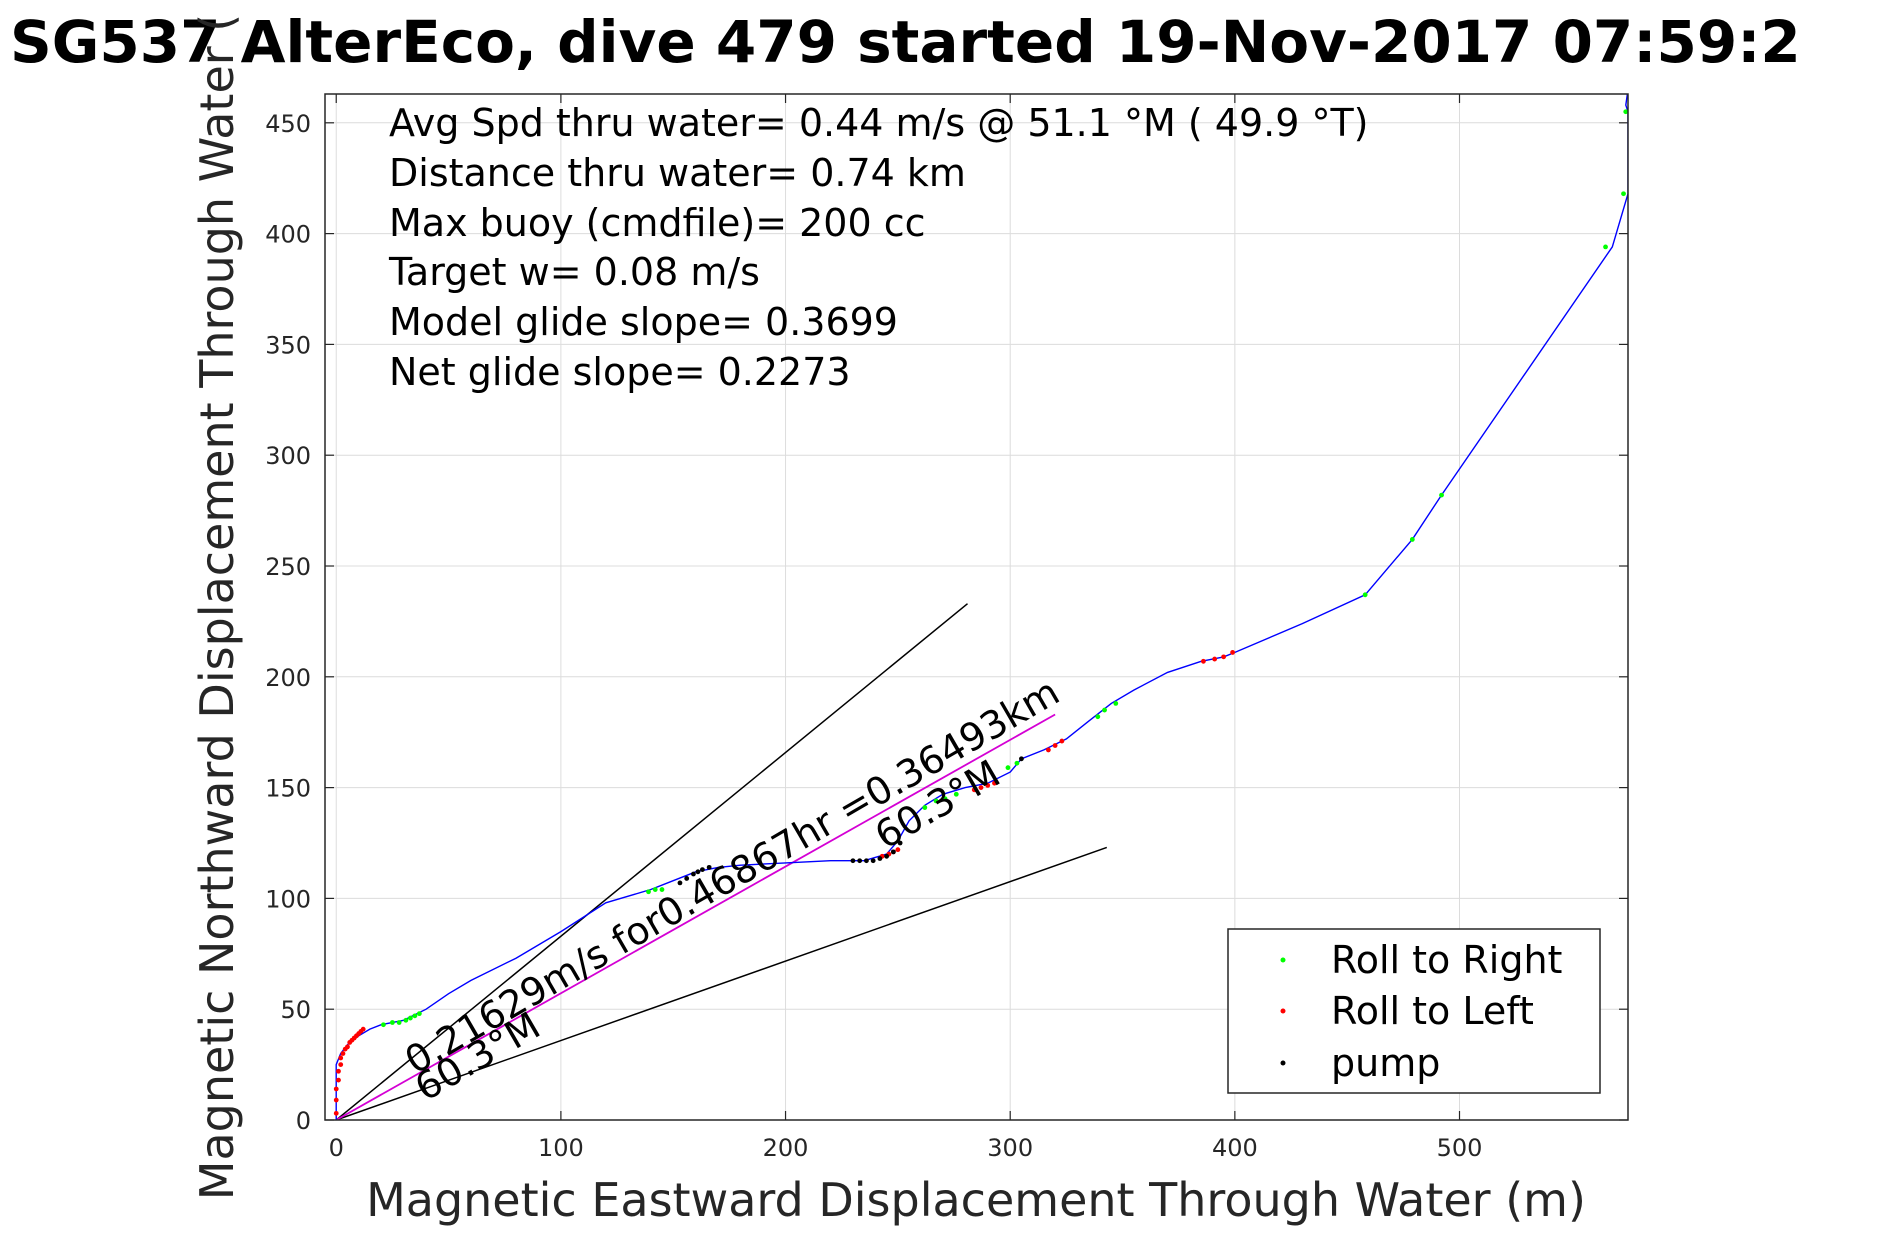  What do you see at coordinates (1446, 960) in the screenshot?
I see `legend-label-roll-right: Roll to Right` at bounding box center [1446, 960].